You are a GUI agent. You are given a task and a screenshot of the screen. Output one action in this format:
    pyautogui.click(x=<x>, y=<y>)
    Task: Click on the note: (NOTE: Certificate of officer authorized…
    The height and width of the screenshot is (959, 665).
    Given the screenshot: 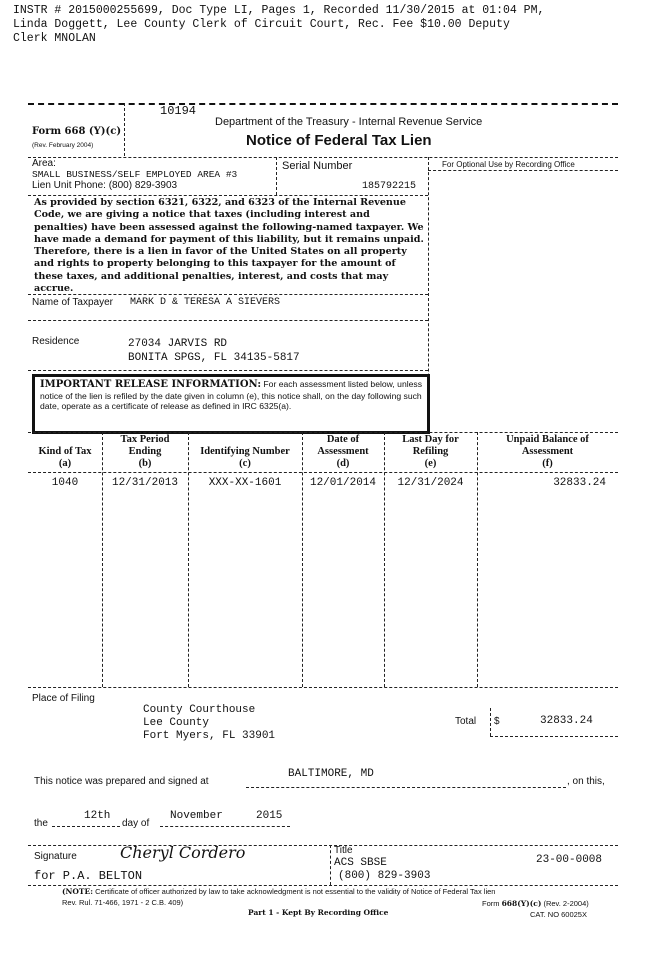 What is the action you would take?
    pyautogui.click(x=278, y=897)
    